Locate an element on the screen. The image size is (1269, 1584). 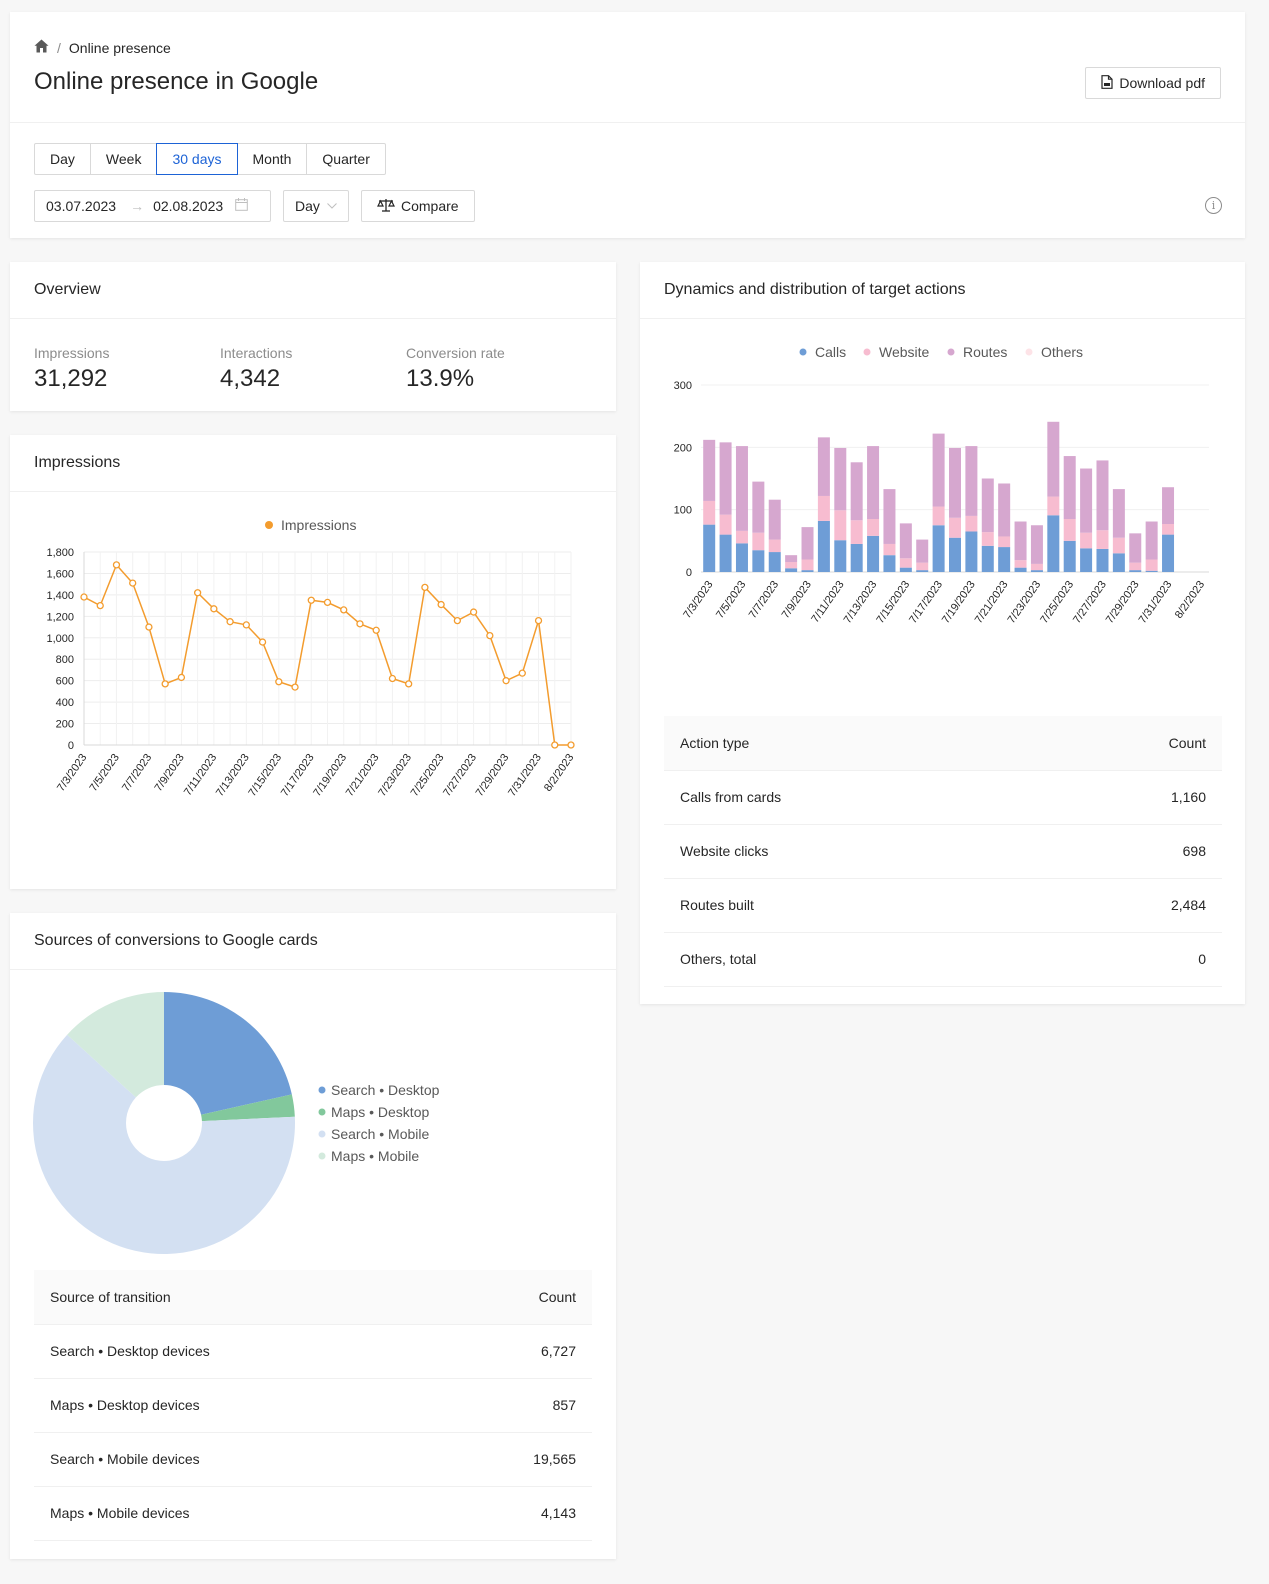
tab-week: Week is located at coordinates (123, 159).